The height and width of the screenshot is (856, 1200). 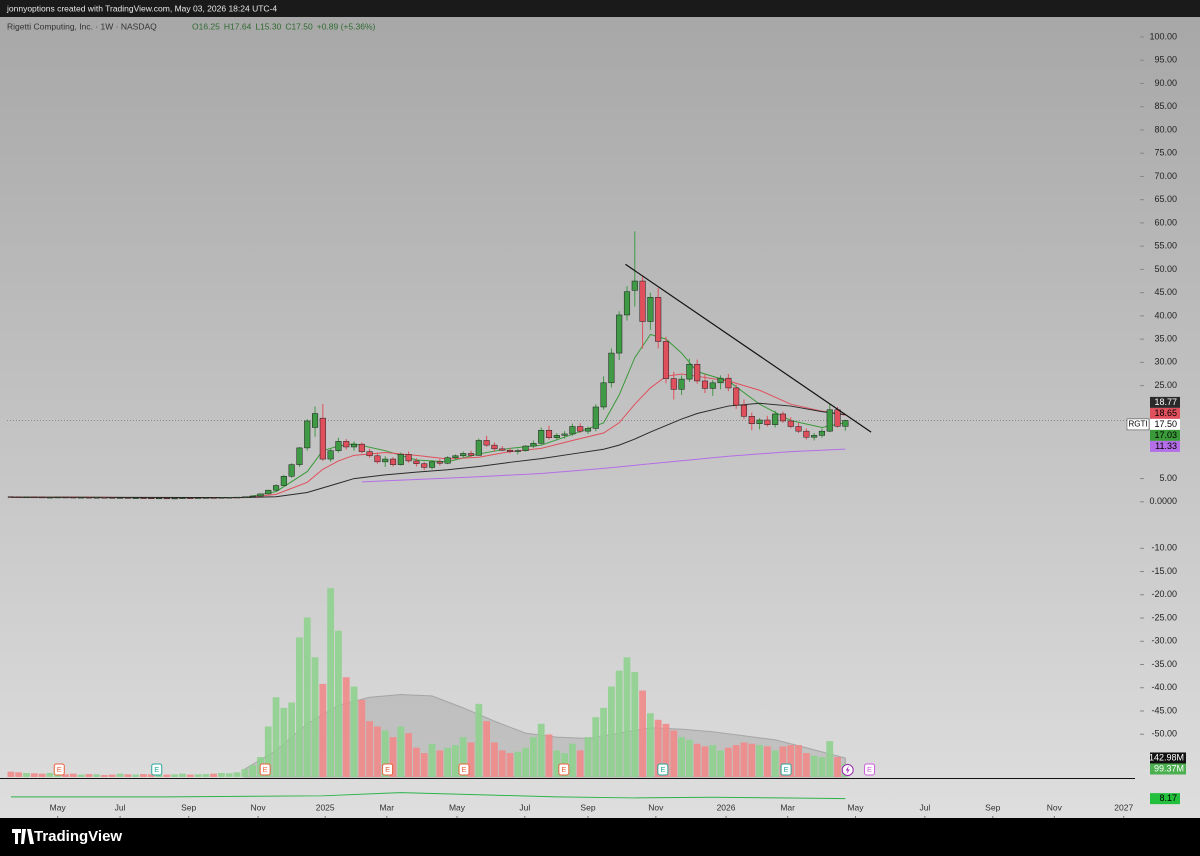 I want to click on legend-value: C17.50, so click(x=299, y=26).